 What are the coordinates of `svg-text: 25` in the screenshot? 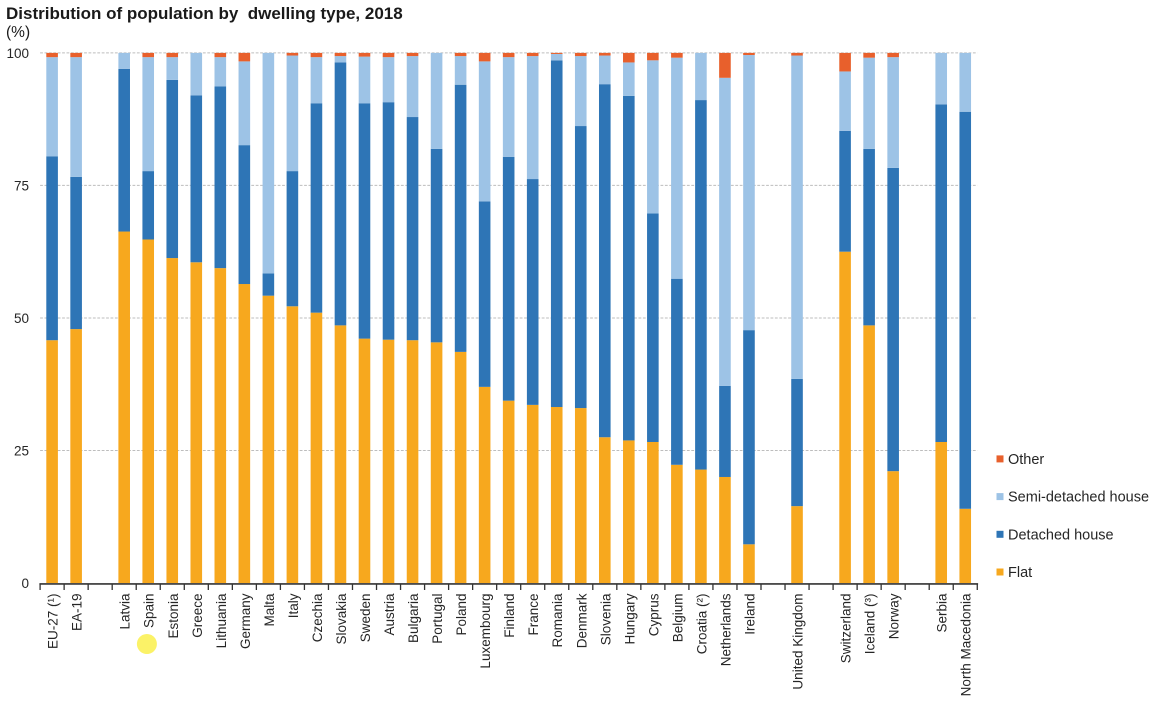 It's located at (21, 450).